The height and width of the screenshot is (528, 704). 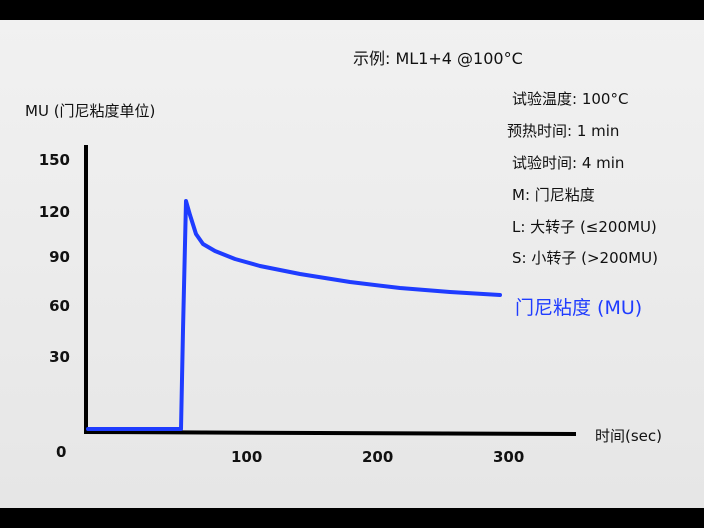 What do you see at coordinates (628, 436) in the screenshot?
I see `x-axis-label: 时间(sec)` at bounding box center [628, 436].